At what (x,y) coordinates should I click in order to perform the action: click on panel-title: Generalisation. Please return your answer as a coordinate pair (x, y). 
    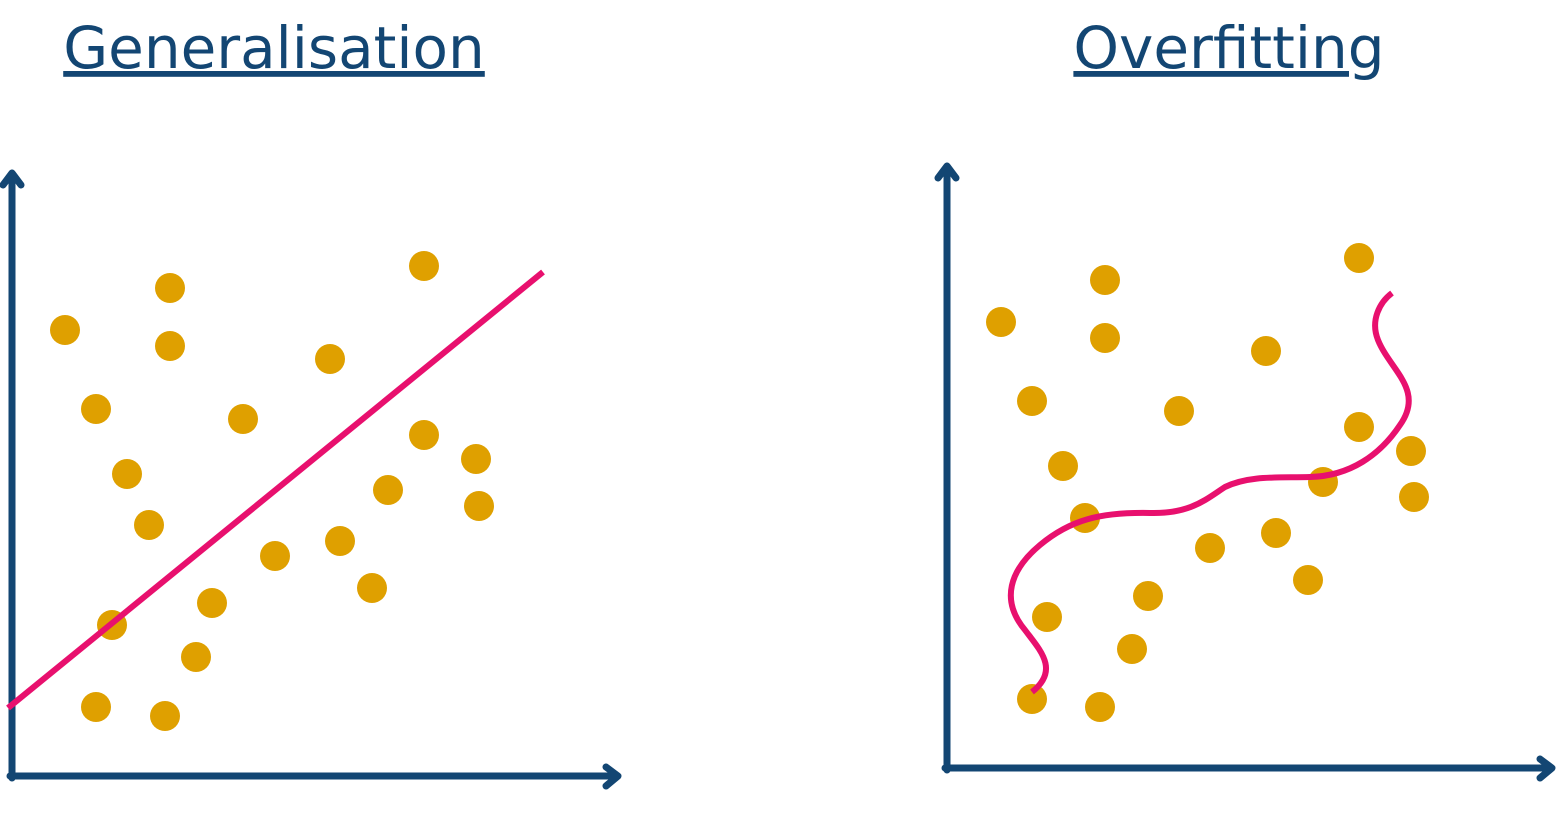
    Looking at the image, I should click on (274, 48).